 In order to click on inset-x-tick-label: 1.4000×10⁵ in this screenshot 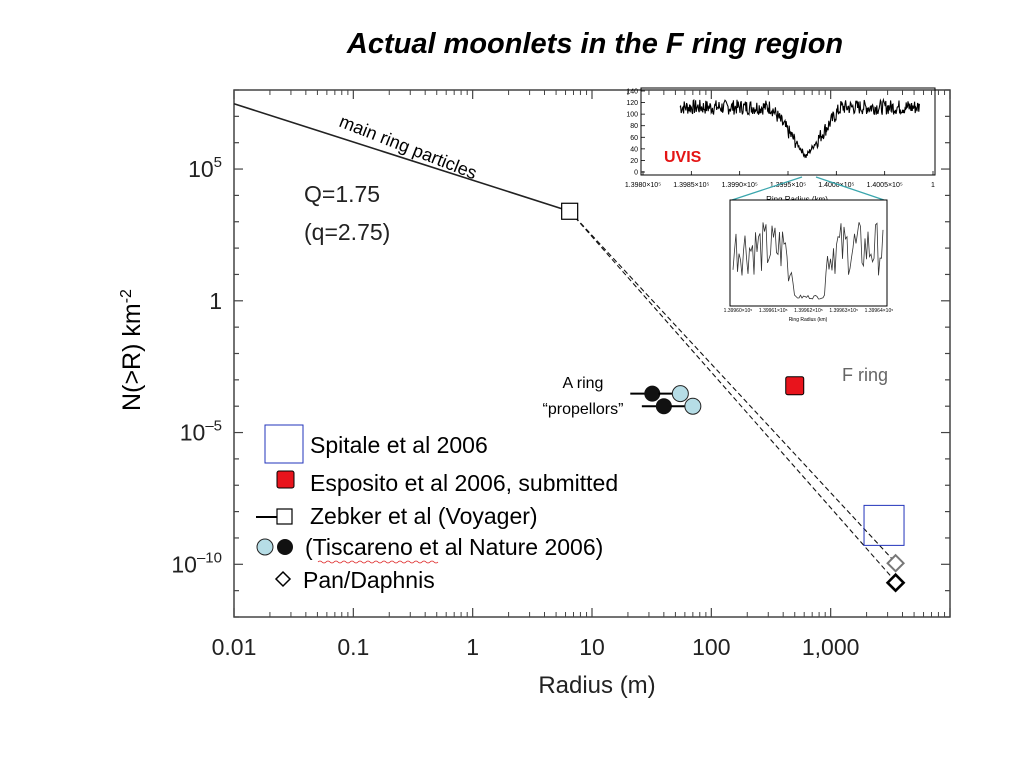, I will do `click(836, 185)`.